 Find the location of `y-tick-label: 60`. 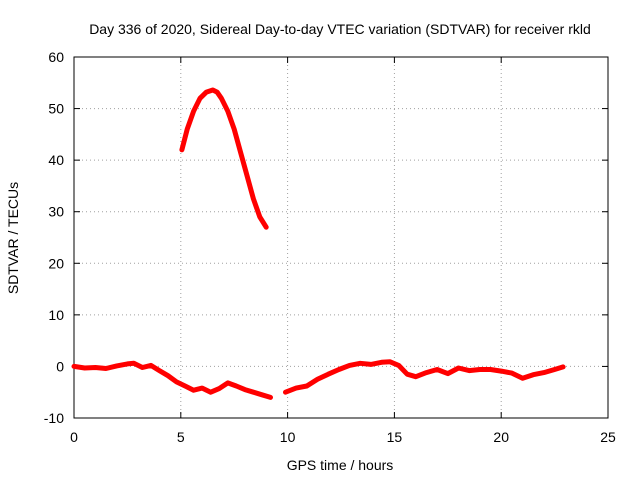

y-tick-label: 60 is located at coordinates (56, 57).